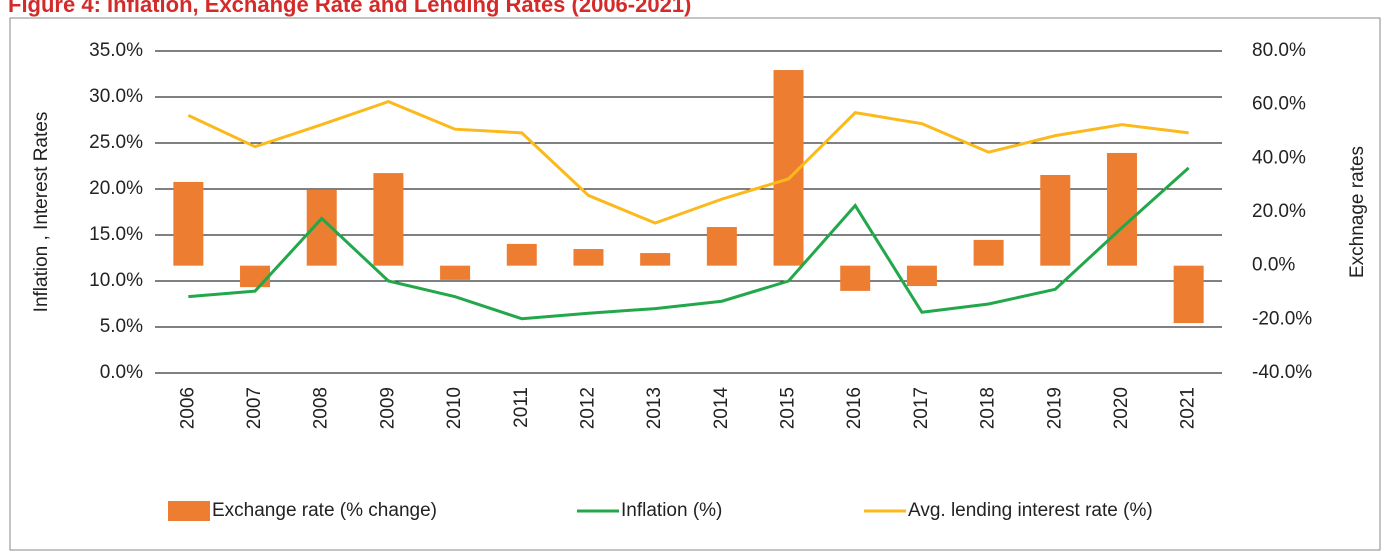  Describe the element at coordinates (988, 408) in the screenshot. I see `x-tick-label: 2018` at that location.